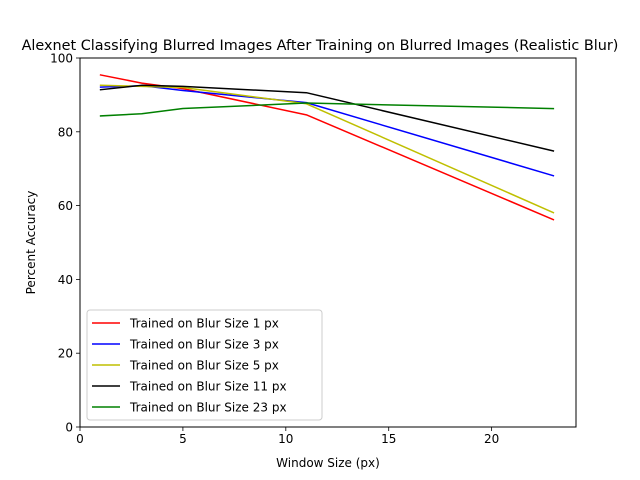 This screenshot has height=480, width=640. Describe the element at coordinates (31, 243) in the screenshot. I see `y-axis-label: Percent Accuracy` at that location.